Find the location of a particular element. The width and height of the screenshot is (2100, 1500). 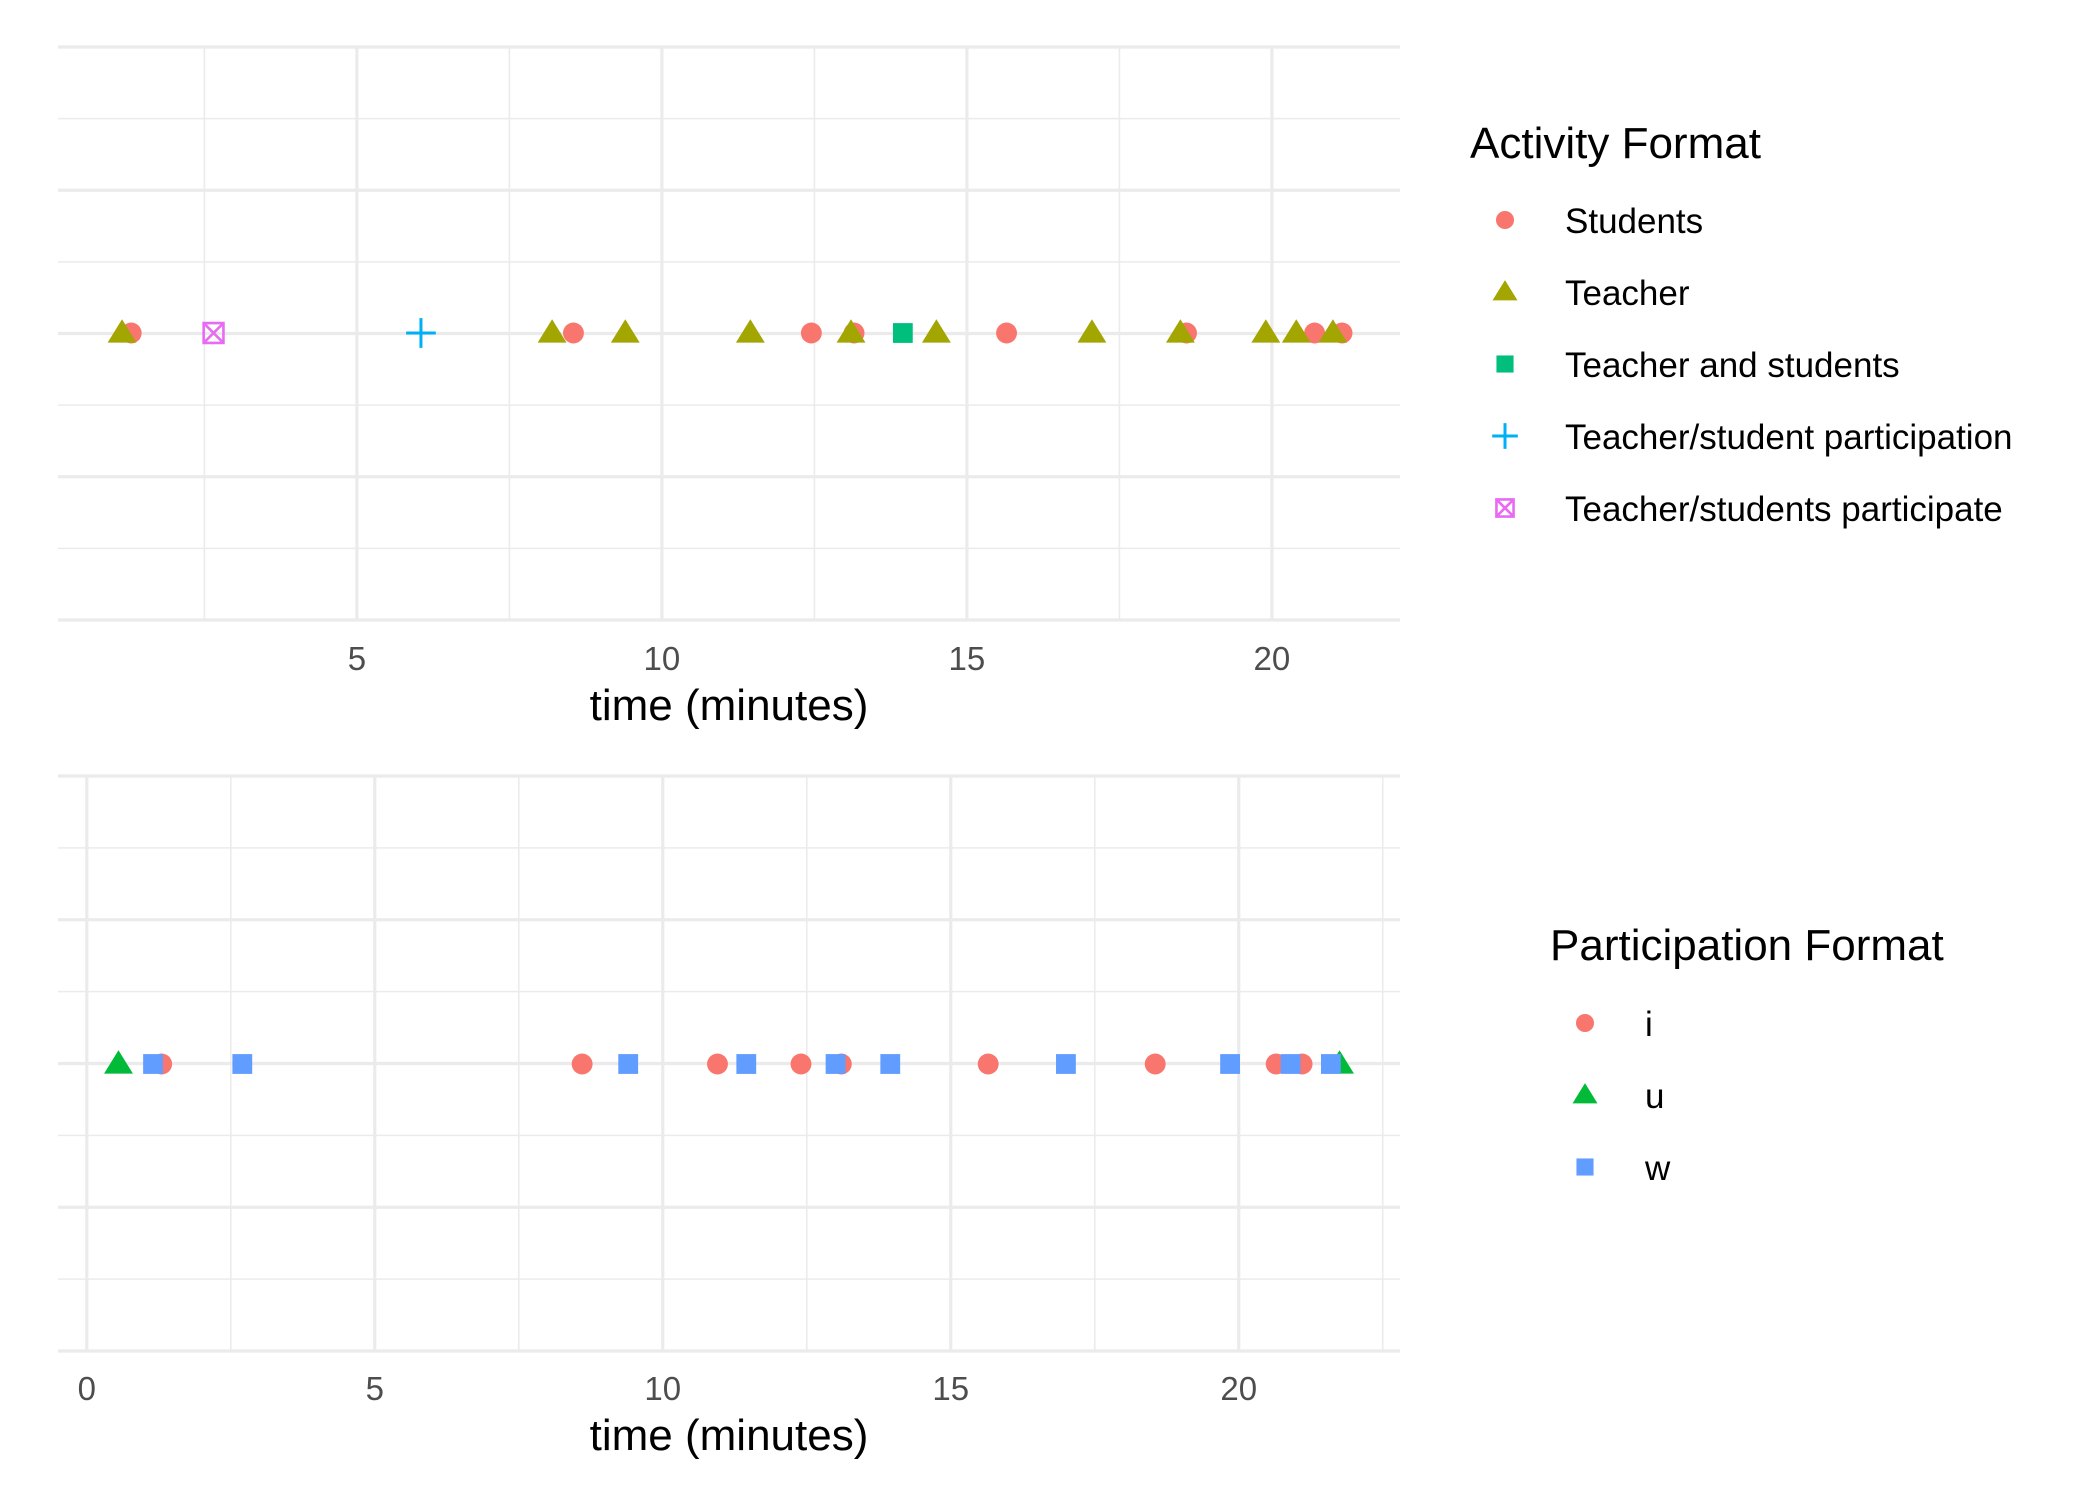

legend-key-teacher-students-participate is located at coordinates (1505, 508).